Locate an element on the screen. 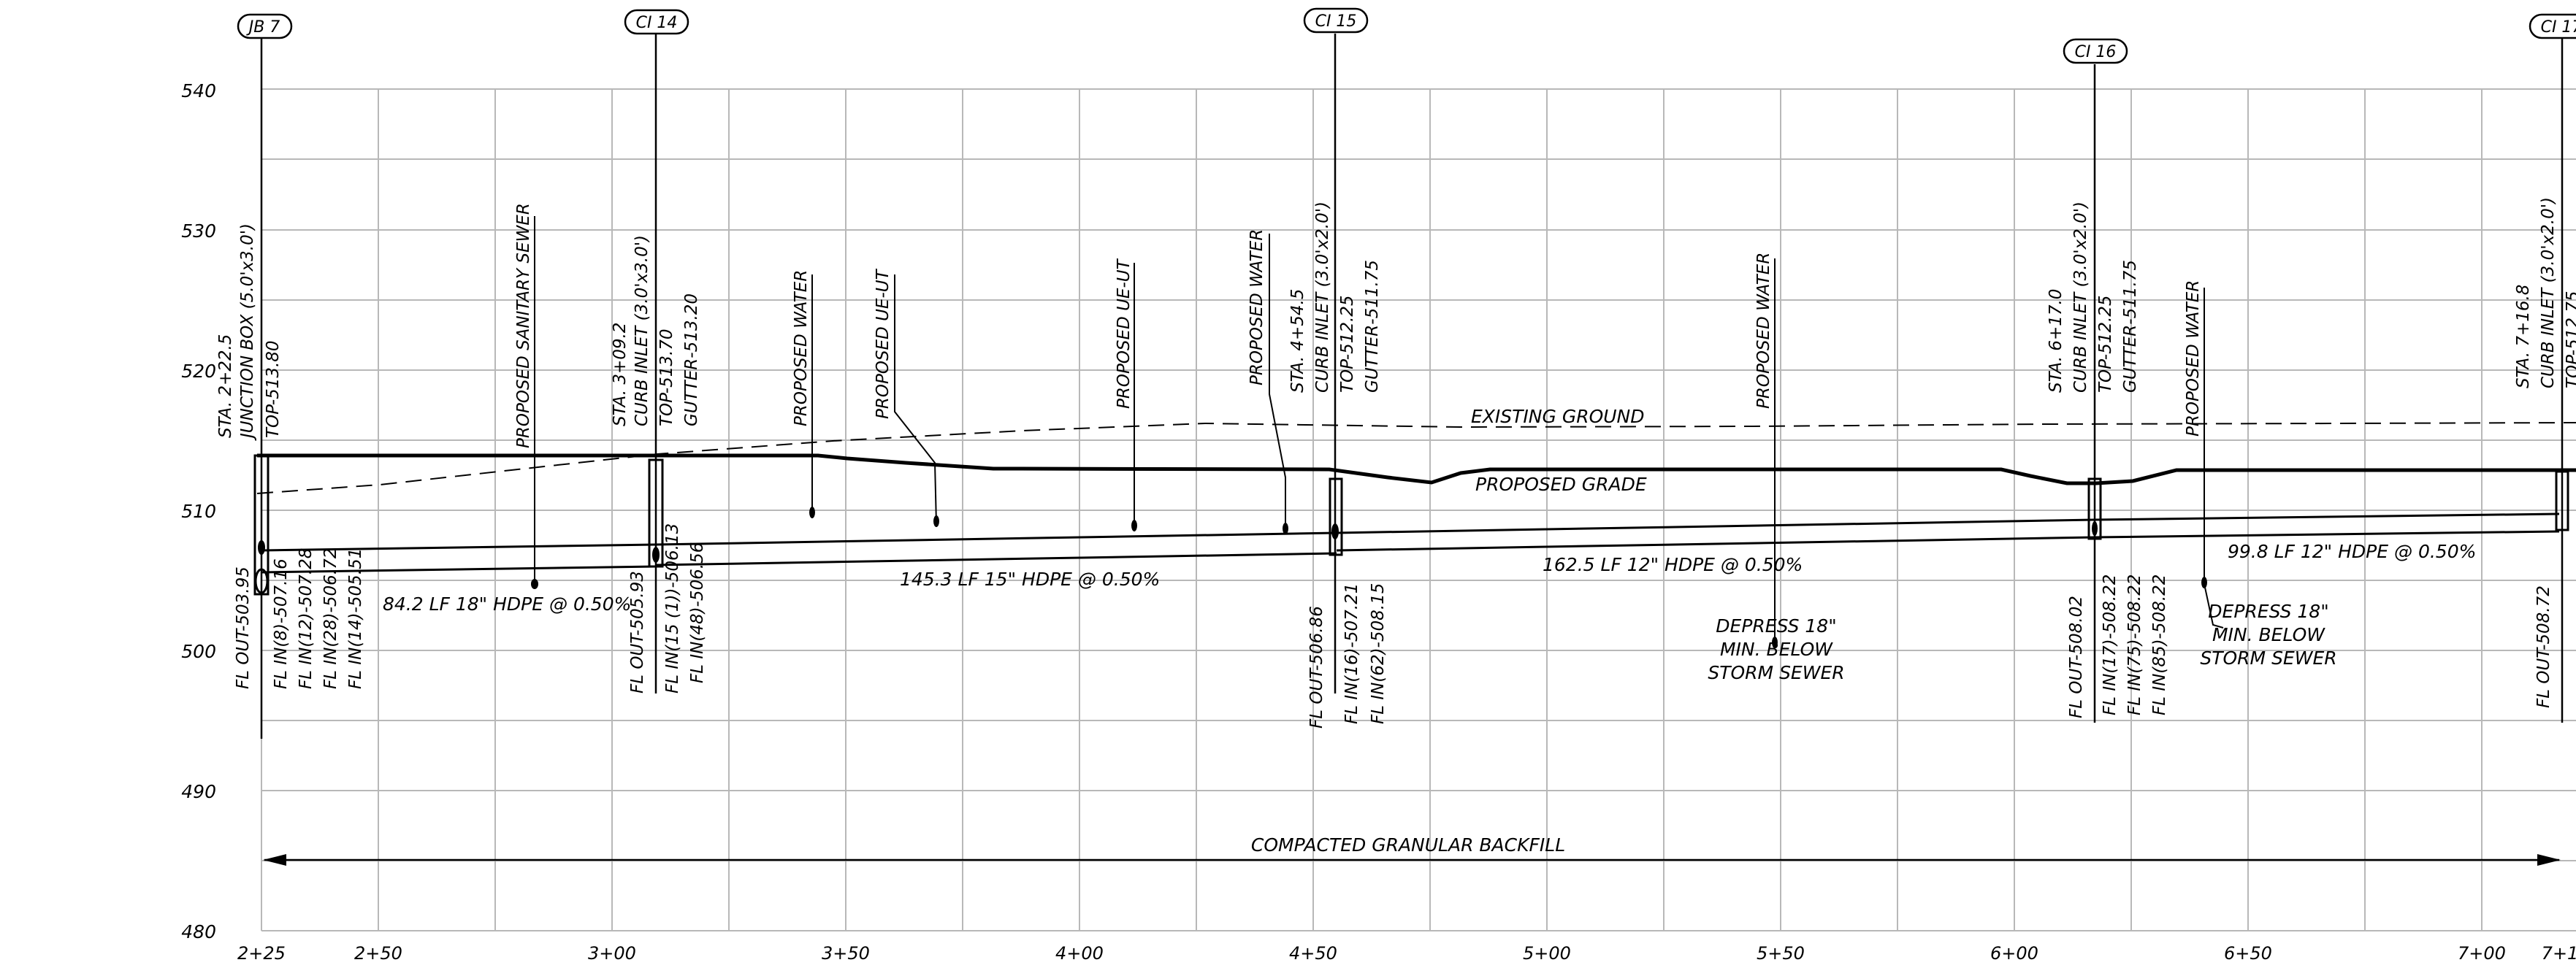 The width and height of the screenshot is (2576, 976). structure-jb7: JB 7 is located at coordinates (265, 376).